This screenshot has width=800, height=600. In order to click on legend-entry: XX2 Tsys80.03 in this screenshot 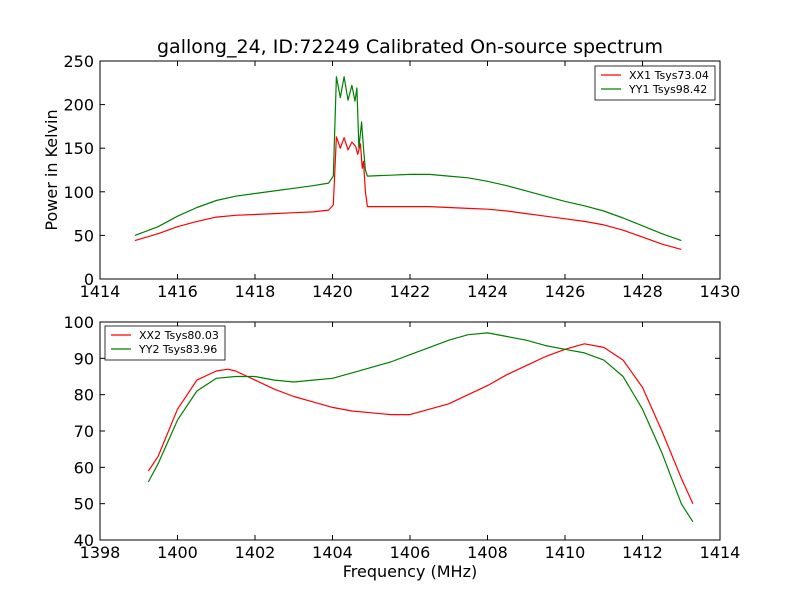, I will do `click(179, 335)`.